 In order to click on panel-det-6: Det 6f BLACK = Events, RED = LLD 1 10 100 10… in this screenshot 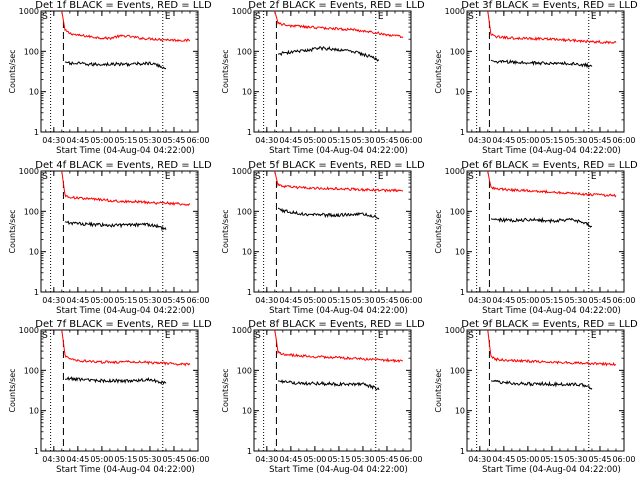, I will do `click(536, 238)`.